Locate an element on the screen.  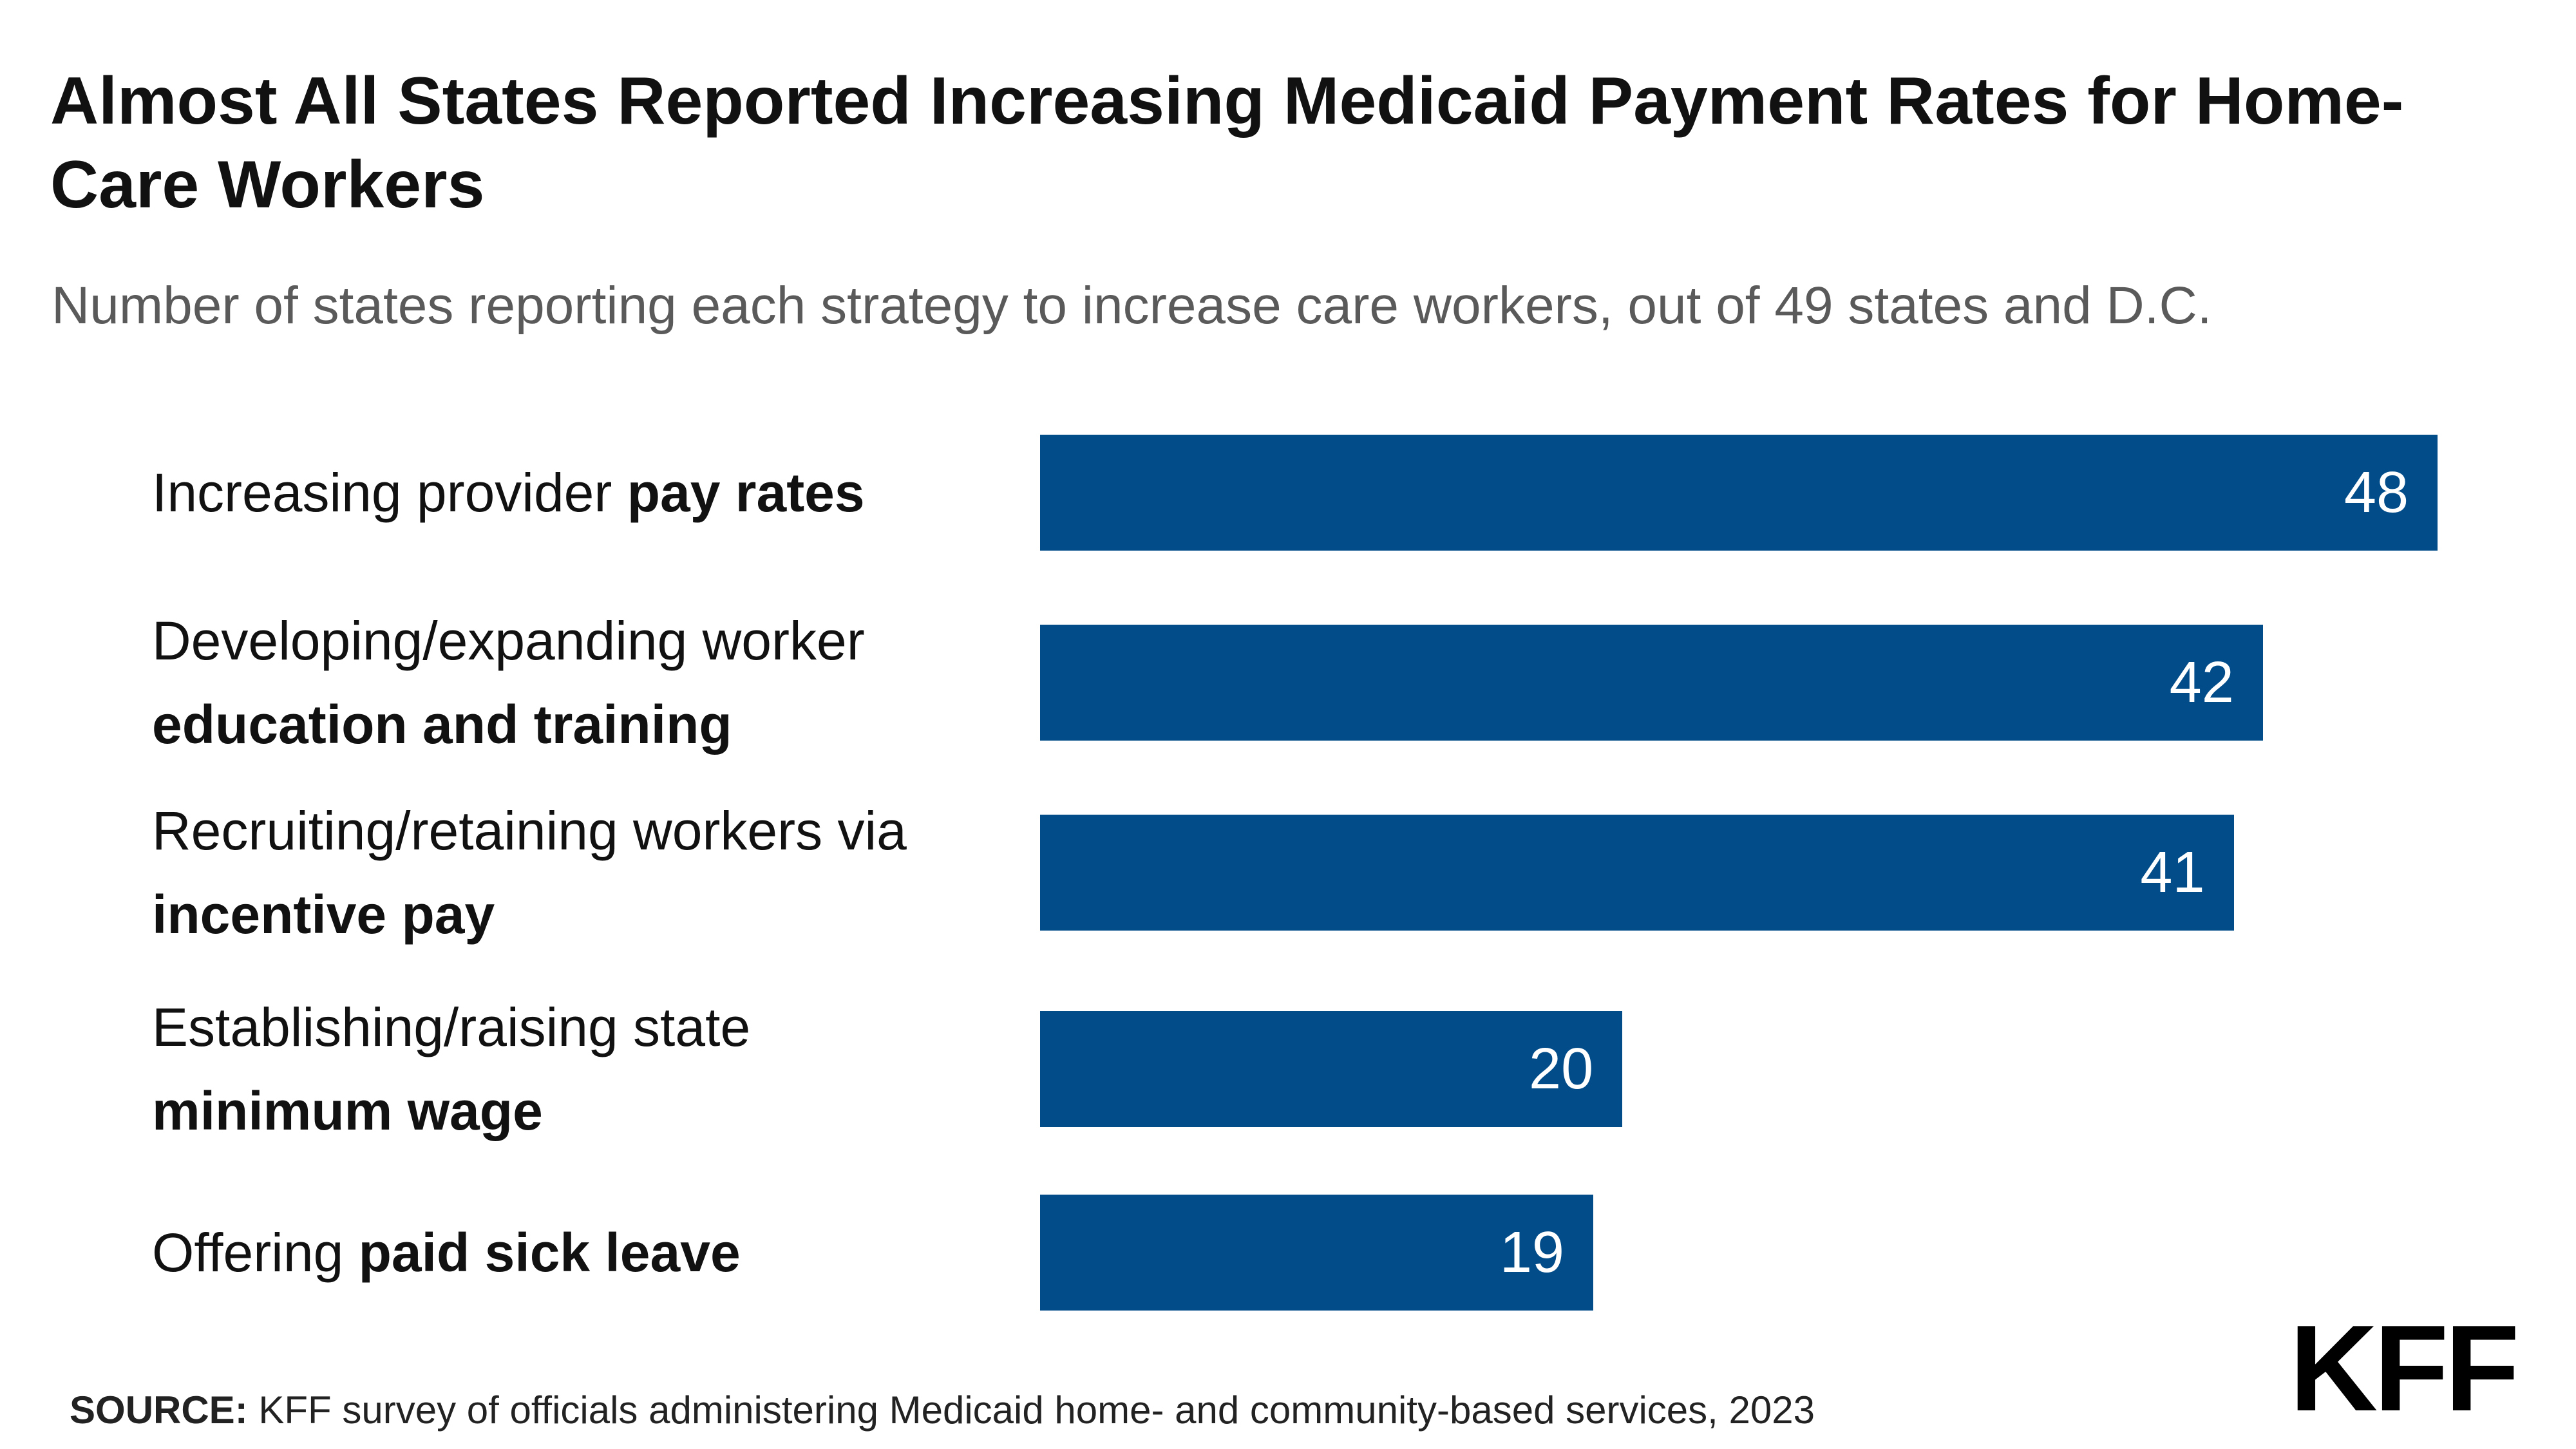
category-label-text: Recruiting/retaining workers via is located at coordinates (529, 830).